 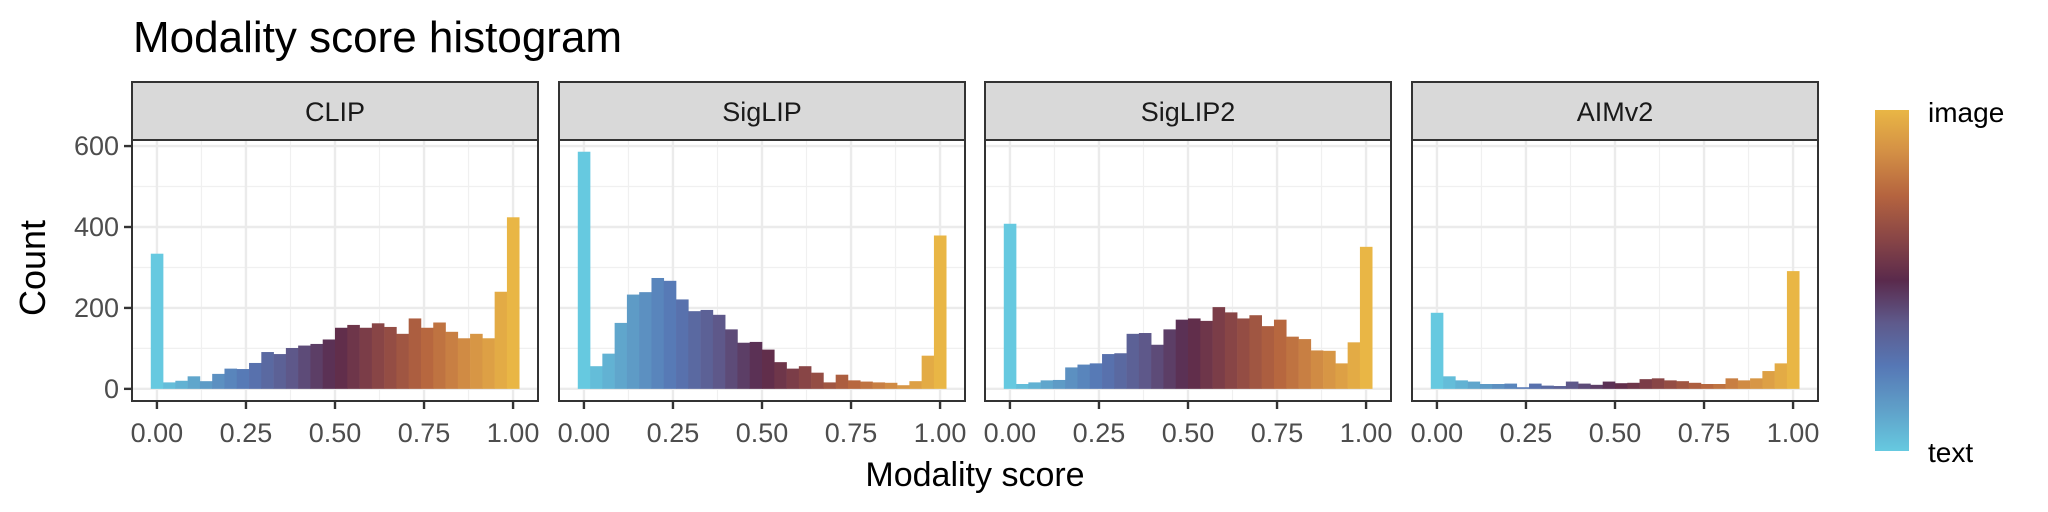 What do you see at coordinates (1615, 112) in the screenshot?
I see `facet-label: AIMv2` at bounding box center [1615, 112].